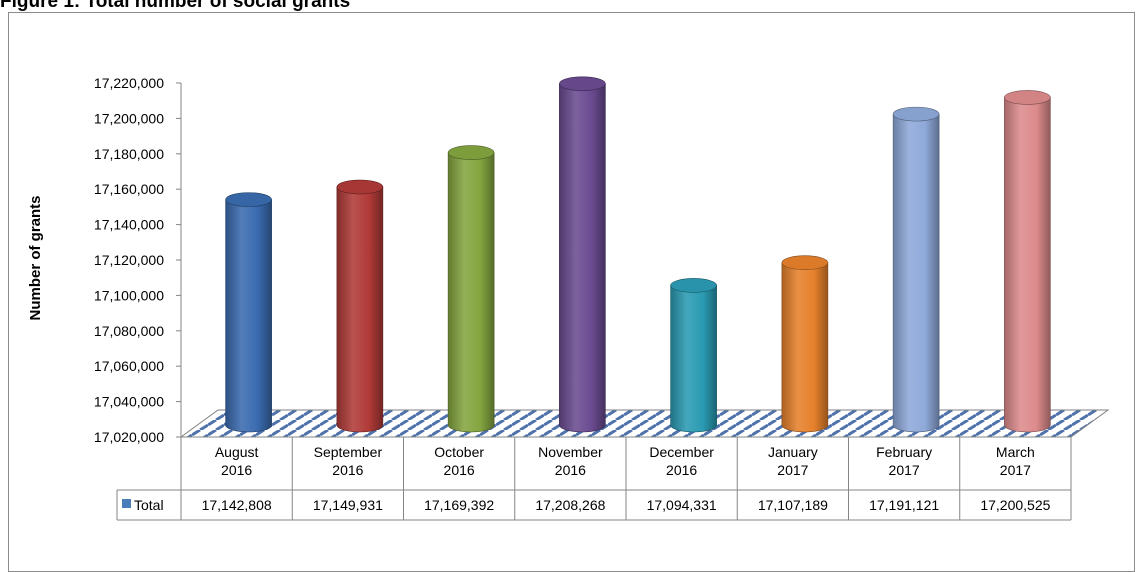 The width and height of the screenshot is (1143, 572). Describe the element at coordinates (570, 452) in the screenshot. I see `category-label: November` at that location.